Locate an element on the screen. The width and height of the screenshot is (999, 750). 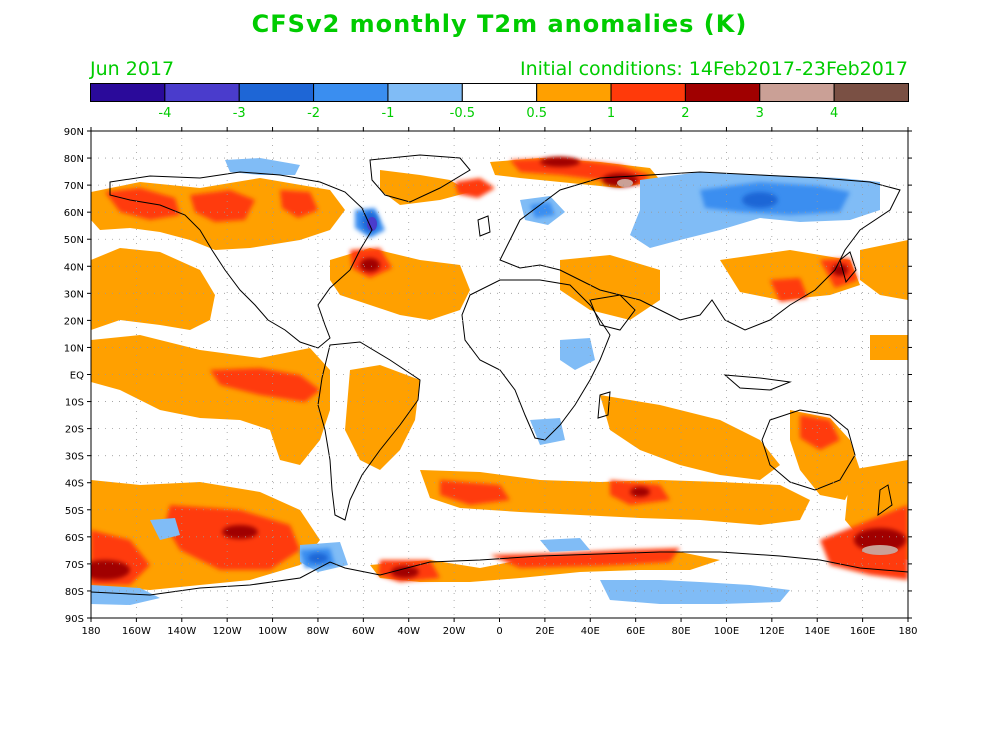
shade-antarctic-cold-a is located at coordinates (565, 545).